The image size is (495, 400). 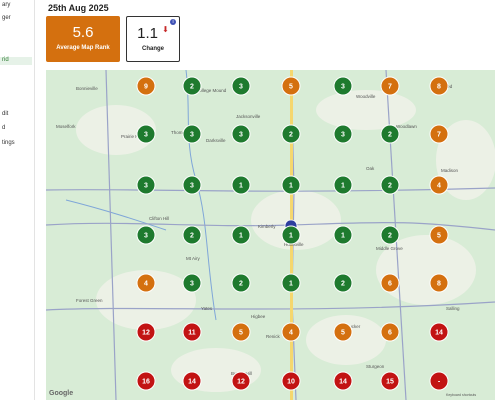 I want to click on rank-label: 14, so click(x=192, y=382).